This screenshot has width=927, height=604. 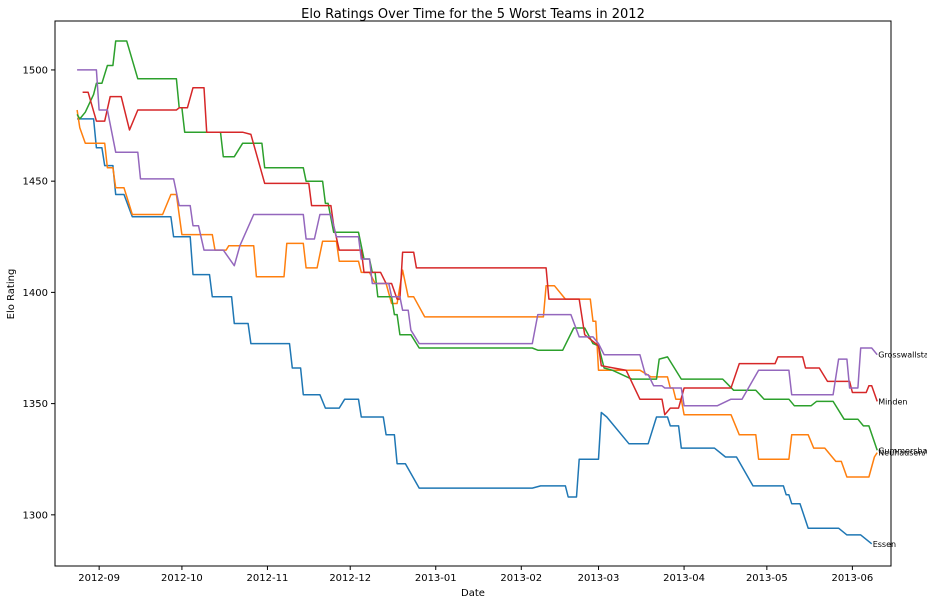 I want to click on series-end-label-essen: Essen, so click(x=884, y=544).